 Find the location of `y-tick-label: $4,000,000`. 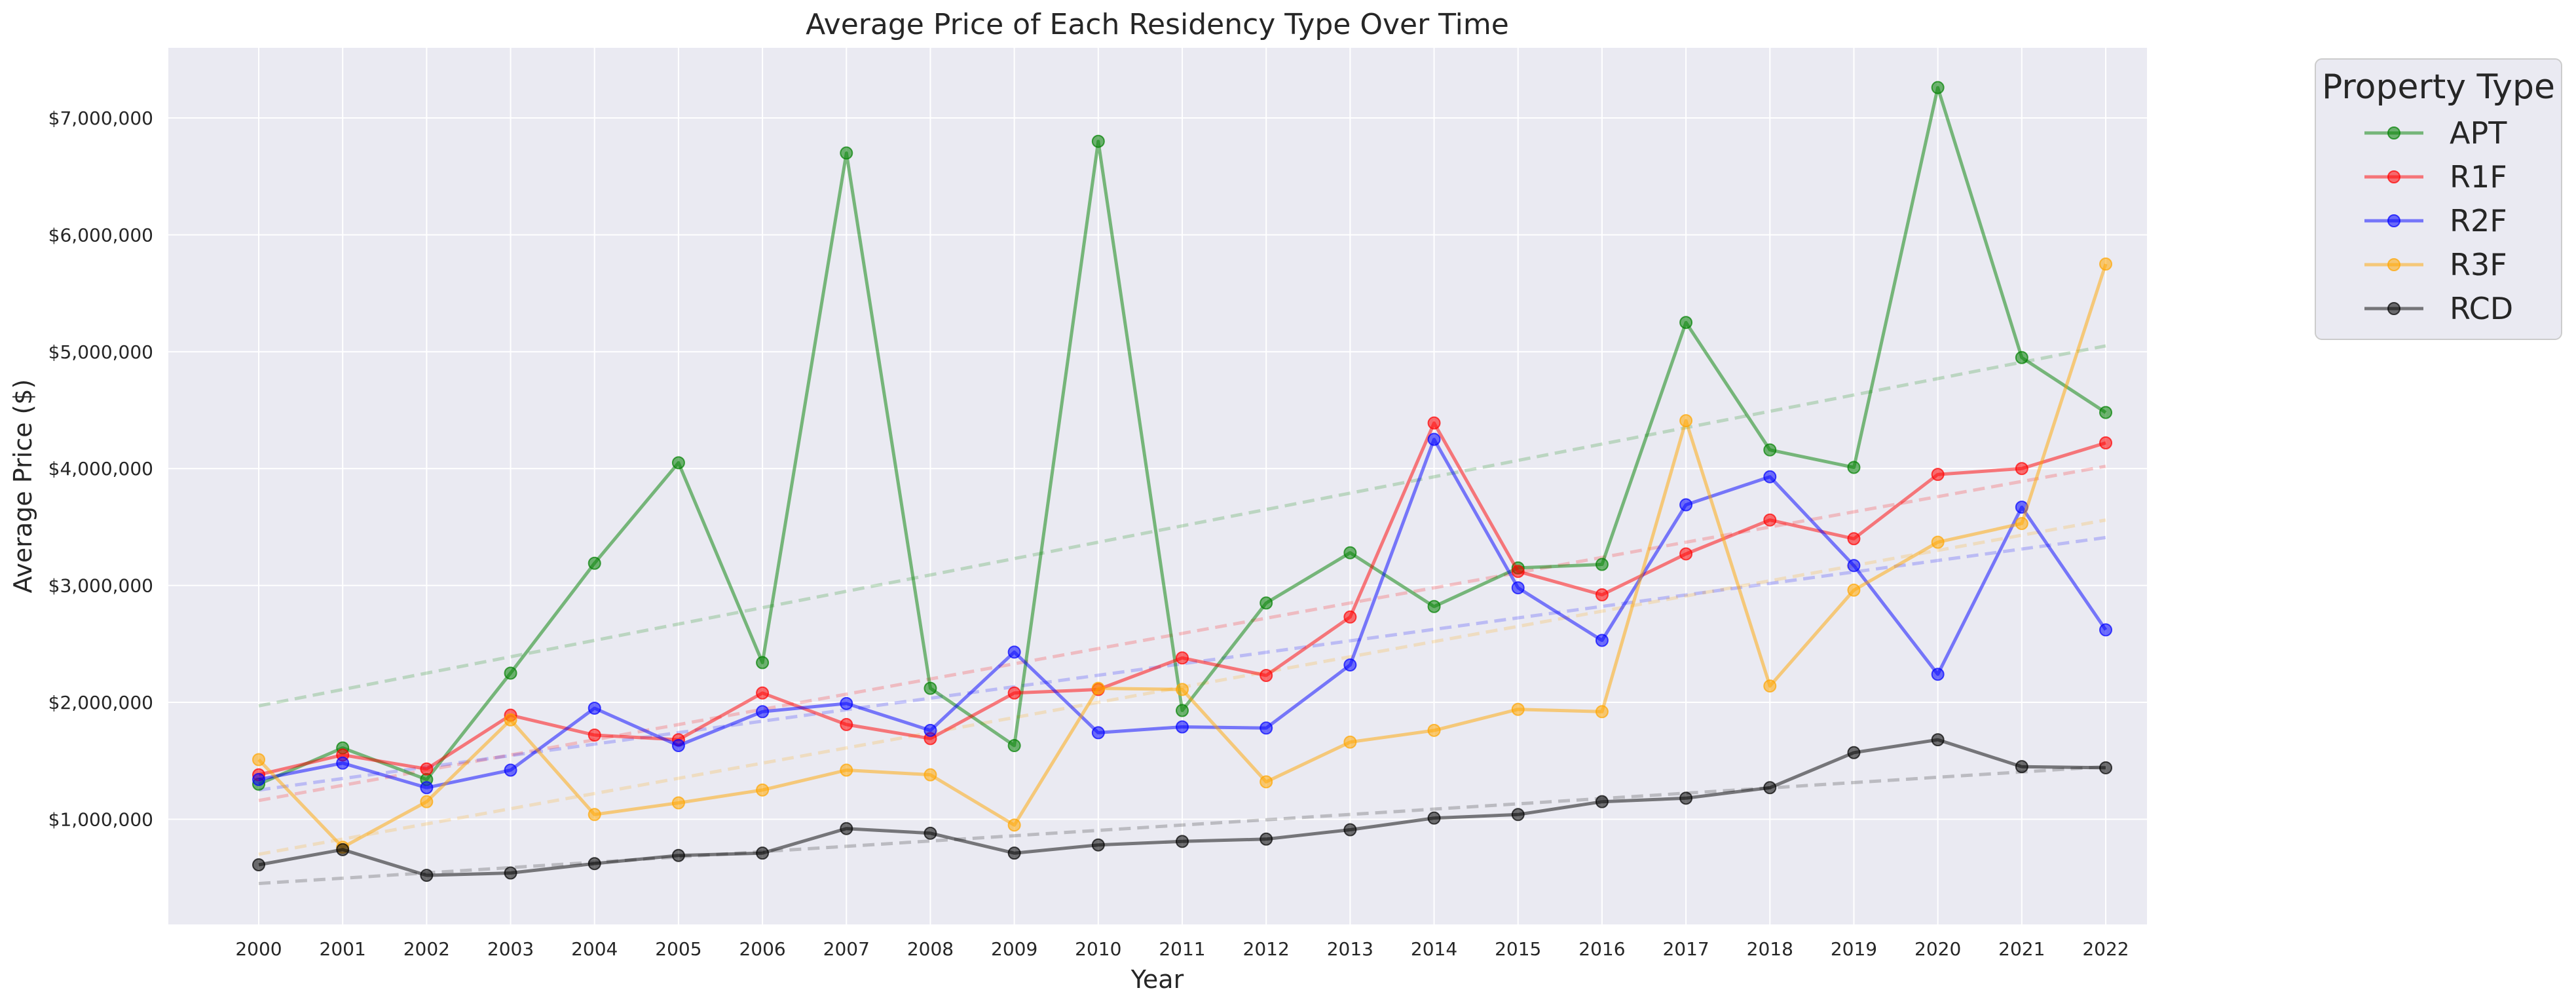

y-tick-label: $4,000,000 is located at coordinates (100, 469).